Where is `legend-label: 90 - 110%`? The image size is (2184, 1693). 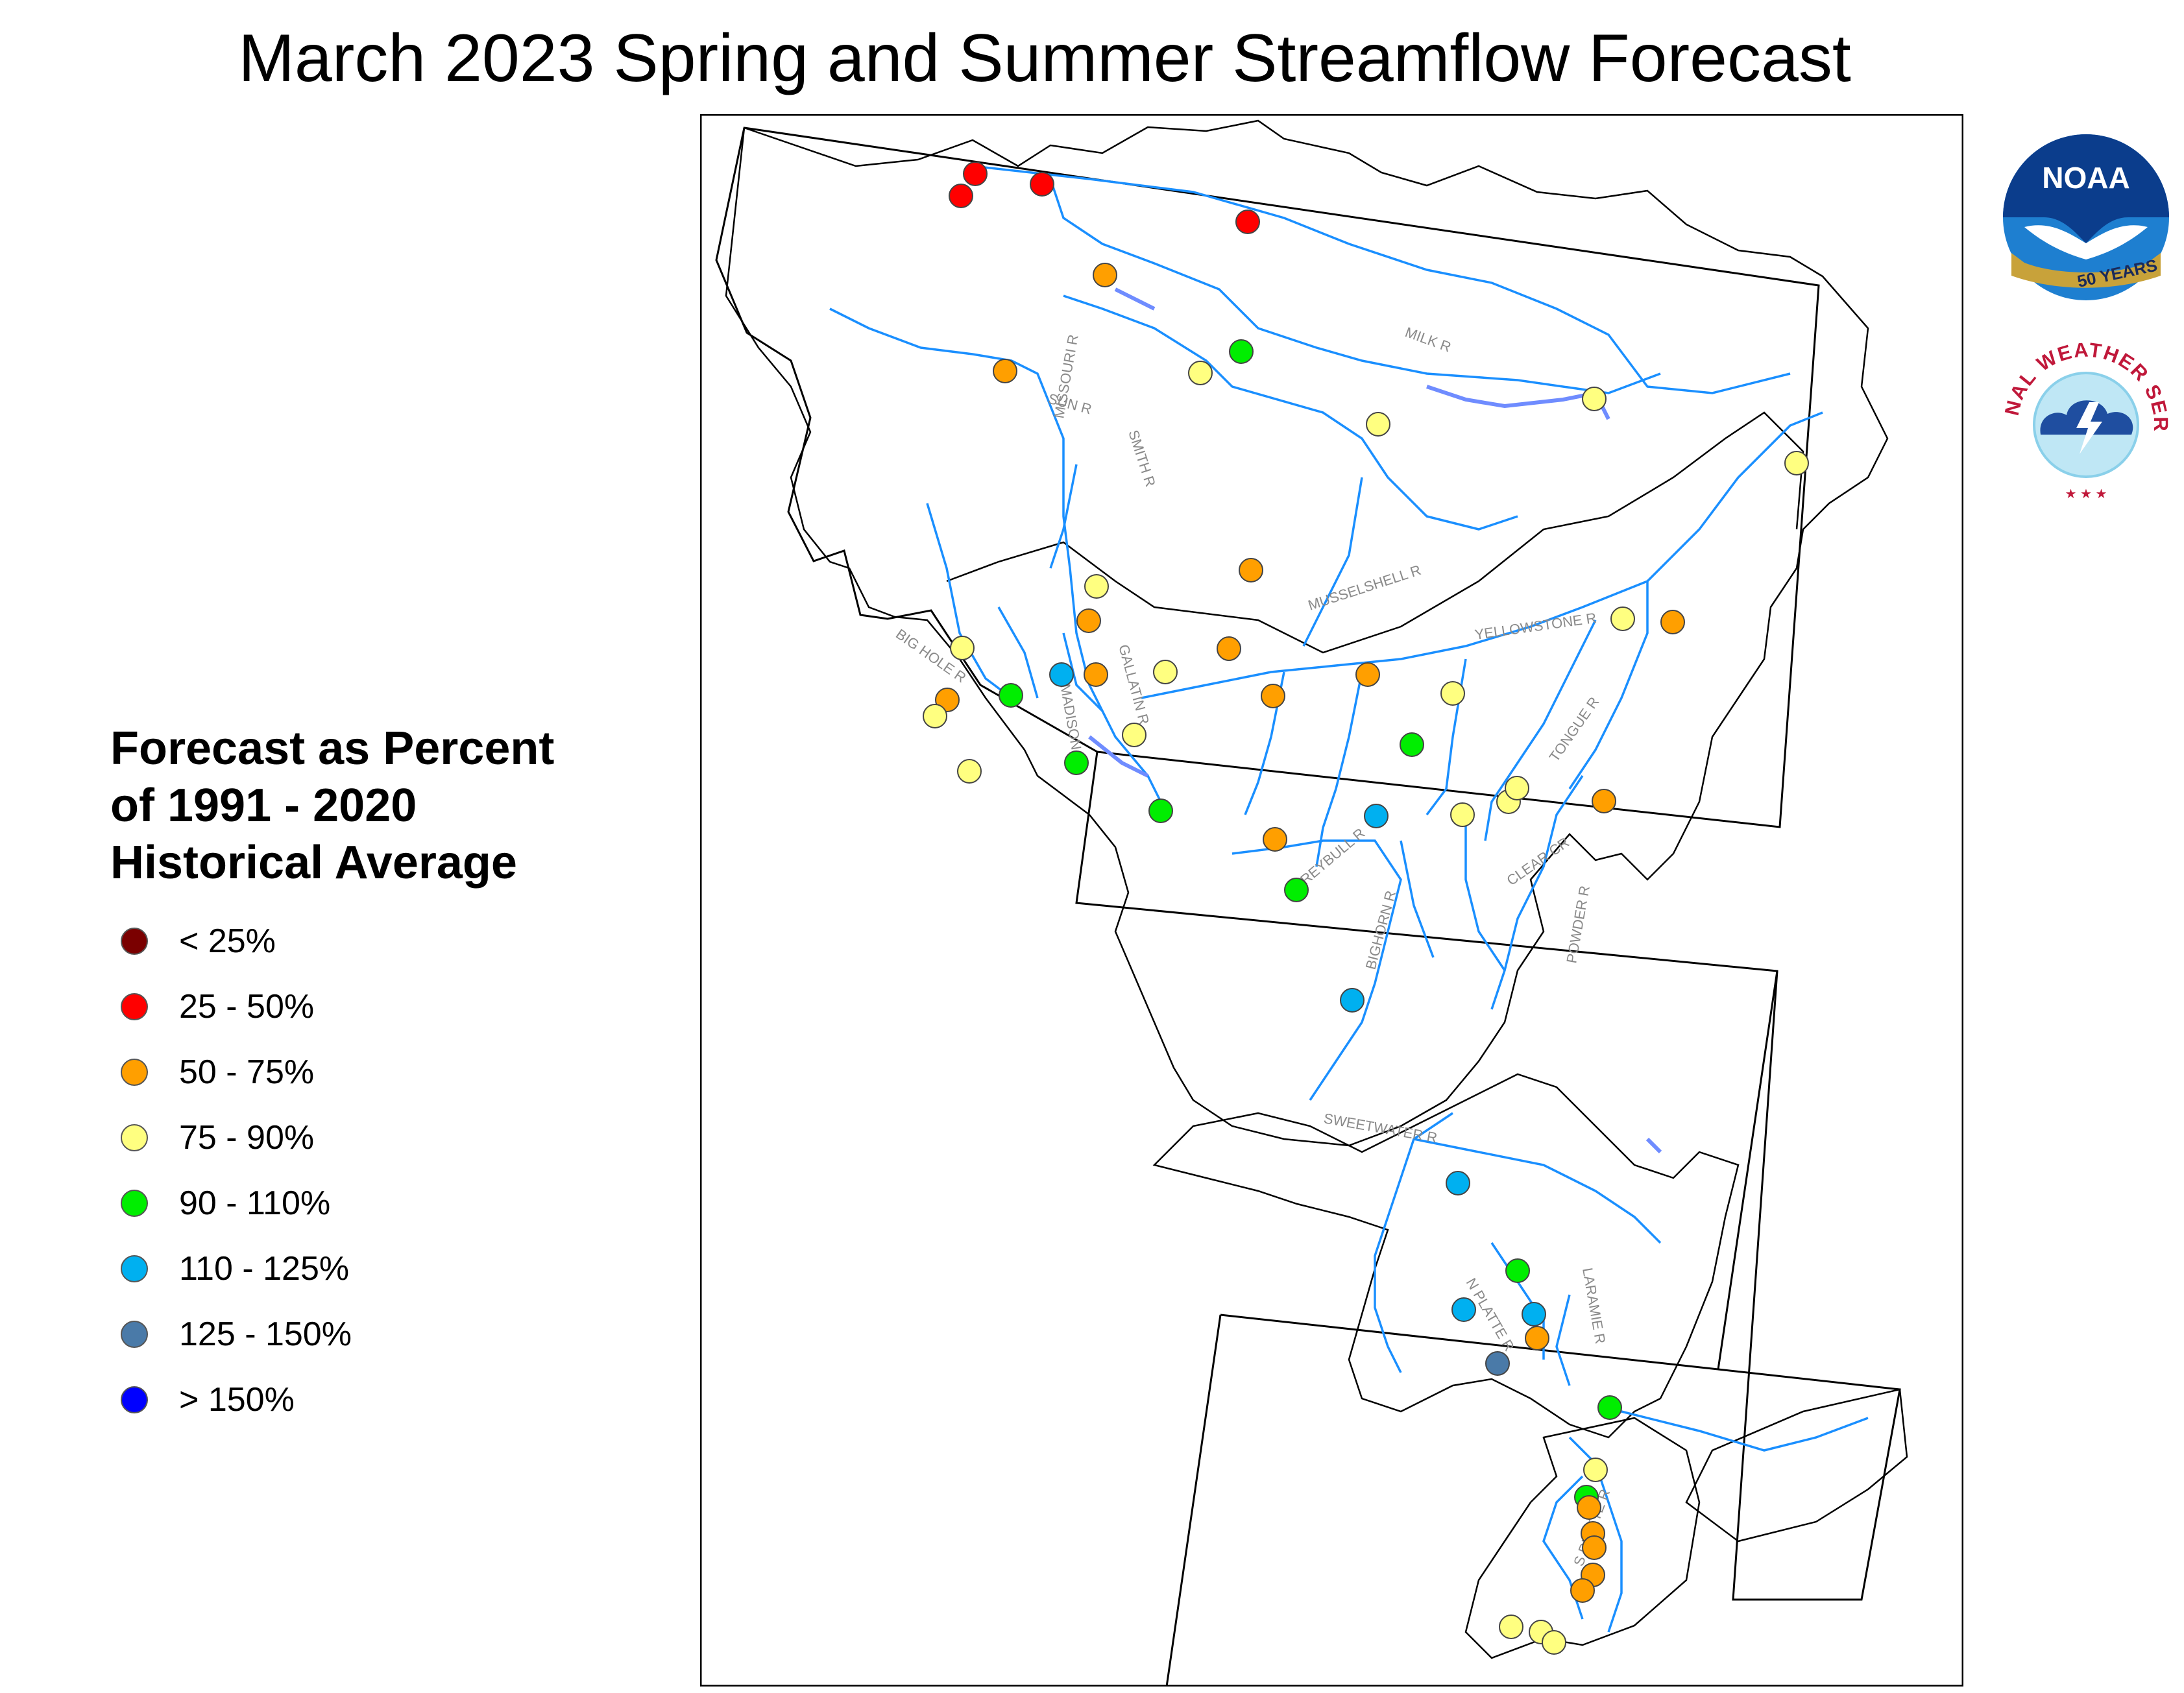 legend-label: 90 - 110% is located at coordinates (255, 1203).